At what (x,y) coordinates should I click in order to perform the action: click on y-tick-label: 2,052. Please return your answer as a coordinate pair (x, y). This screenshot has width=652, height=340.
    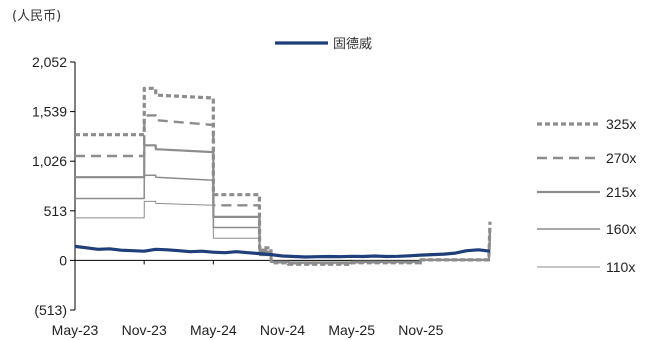
    Looking at the image, I should click on (49, 62).